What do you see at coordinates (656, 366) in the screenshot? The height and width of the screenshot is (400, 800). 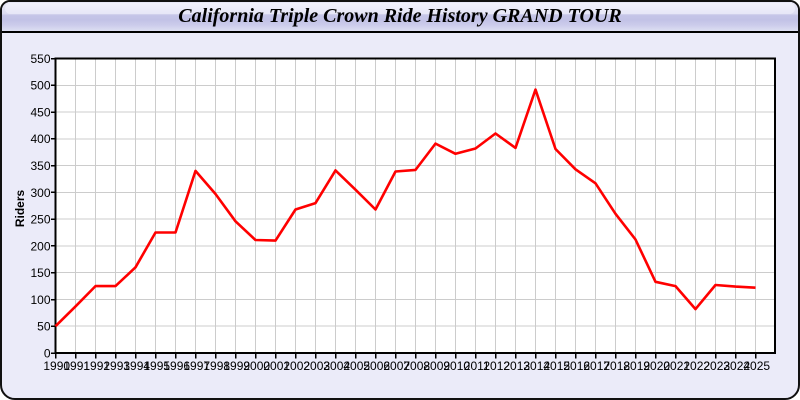 I see `svg-text: 2020` at bounding box center [656, 366].